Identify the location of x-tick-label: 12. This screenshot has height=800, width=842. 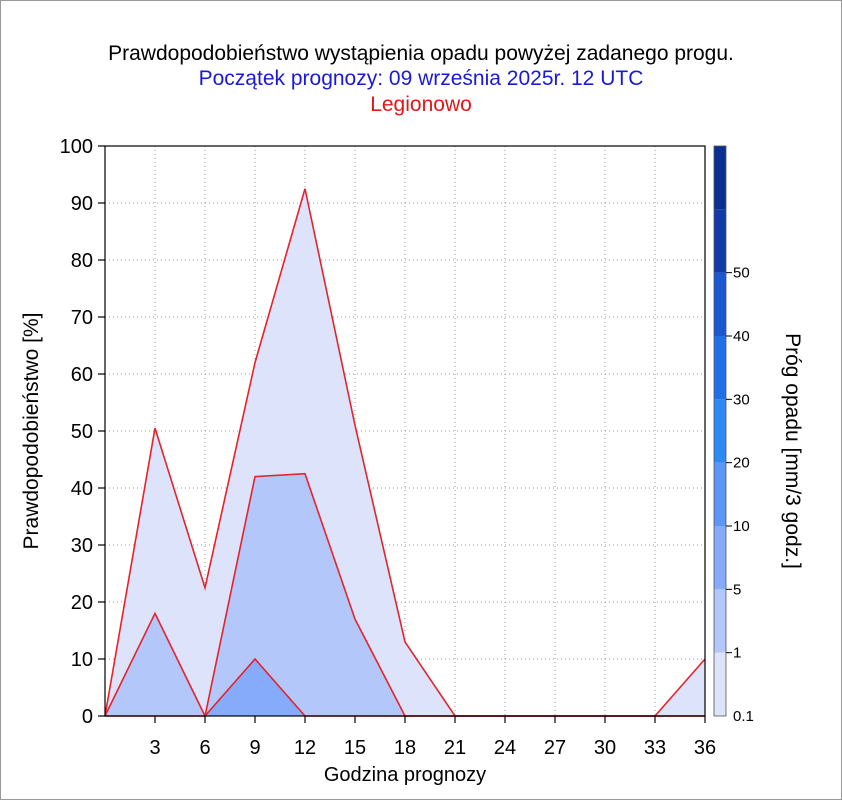
(305, 748).